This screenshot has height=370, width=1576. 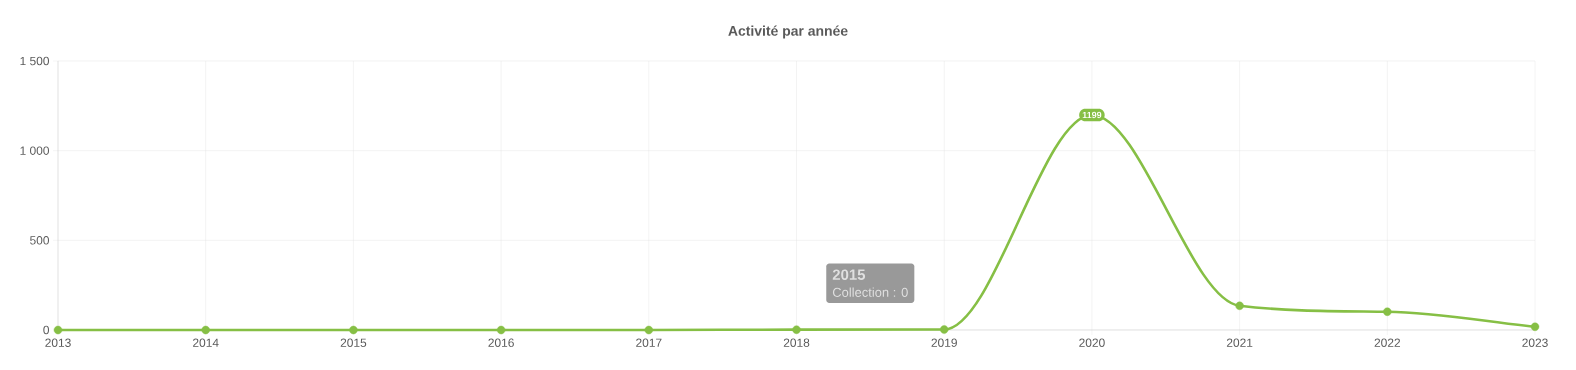 What do you see at coordinates (353, 342) in the screenshot?
I see `x-tick-label: 2015` at bounding box center [353, 342].